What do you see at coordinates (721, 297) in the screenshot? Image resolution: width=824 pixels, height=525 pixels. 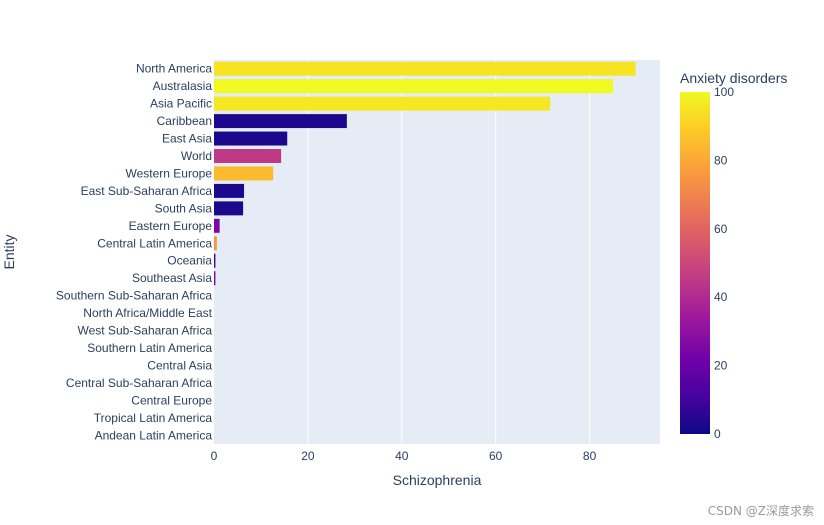 I see `colorbar-tick-label: 40` at bounding box center [721, 297].